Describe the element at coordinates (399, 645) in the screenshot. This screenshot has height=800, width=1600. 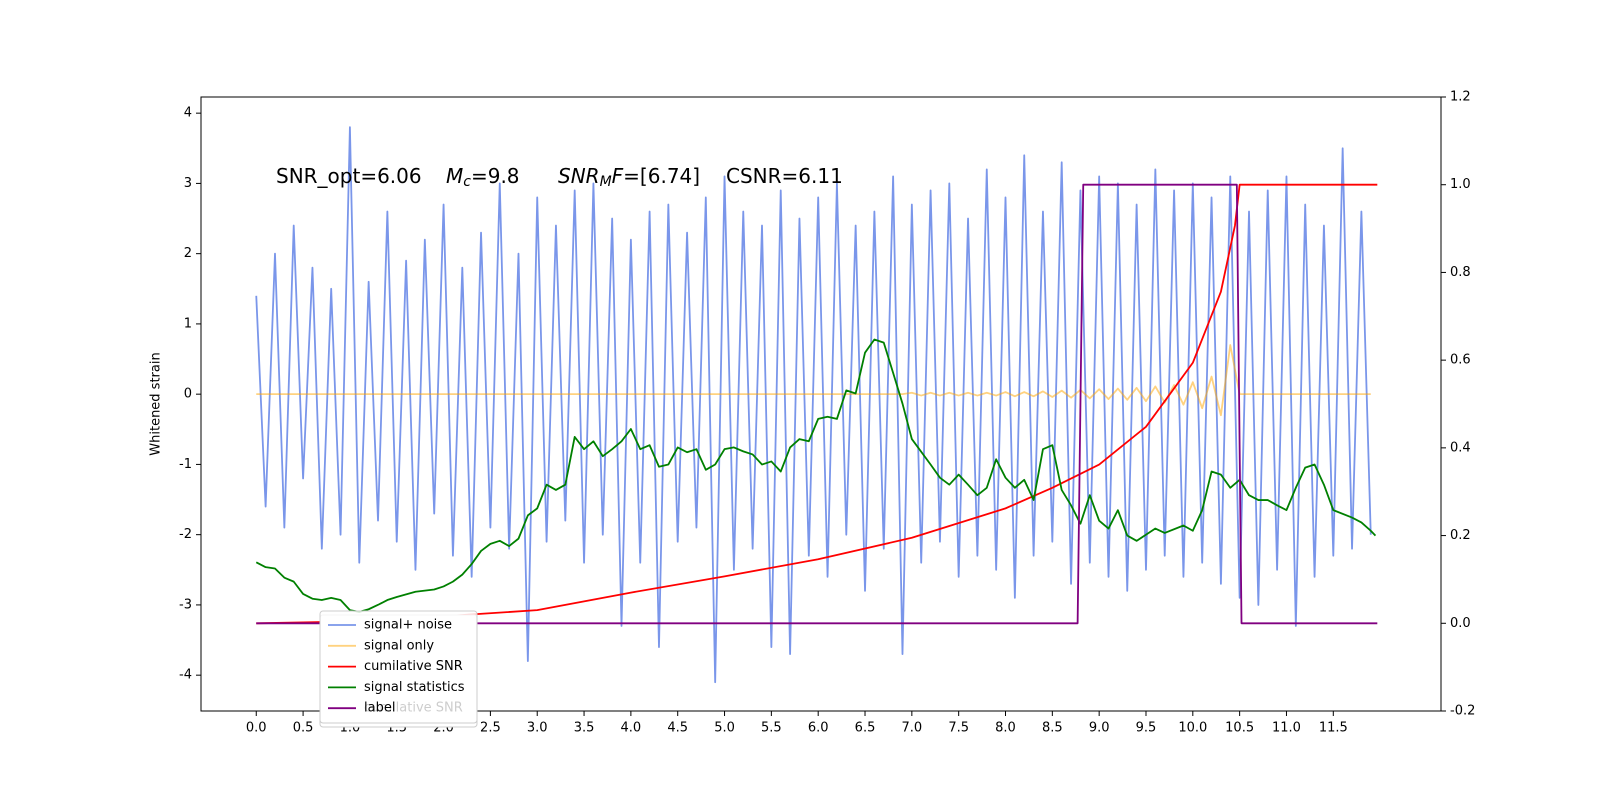
I see `legend-label: signal only` at that location.